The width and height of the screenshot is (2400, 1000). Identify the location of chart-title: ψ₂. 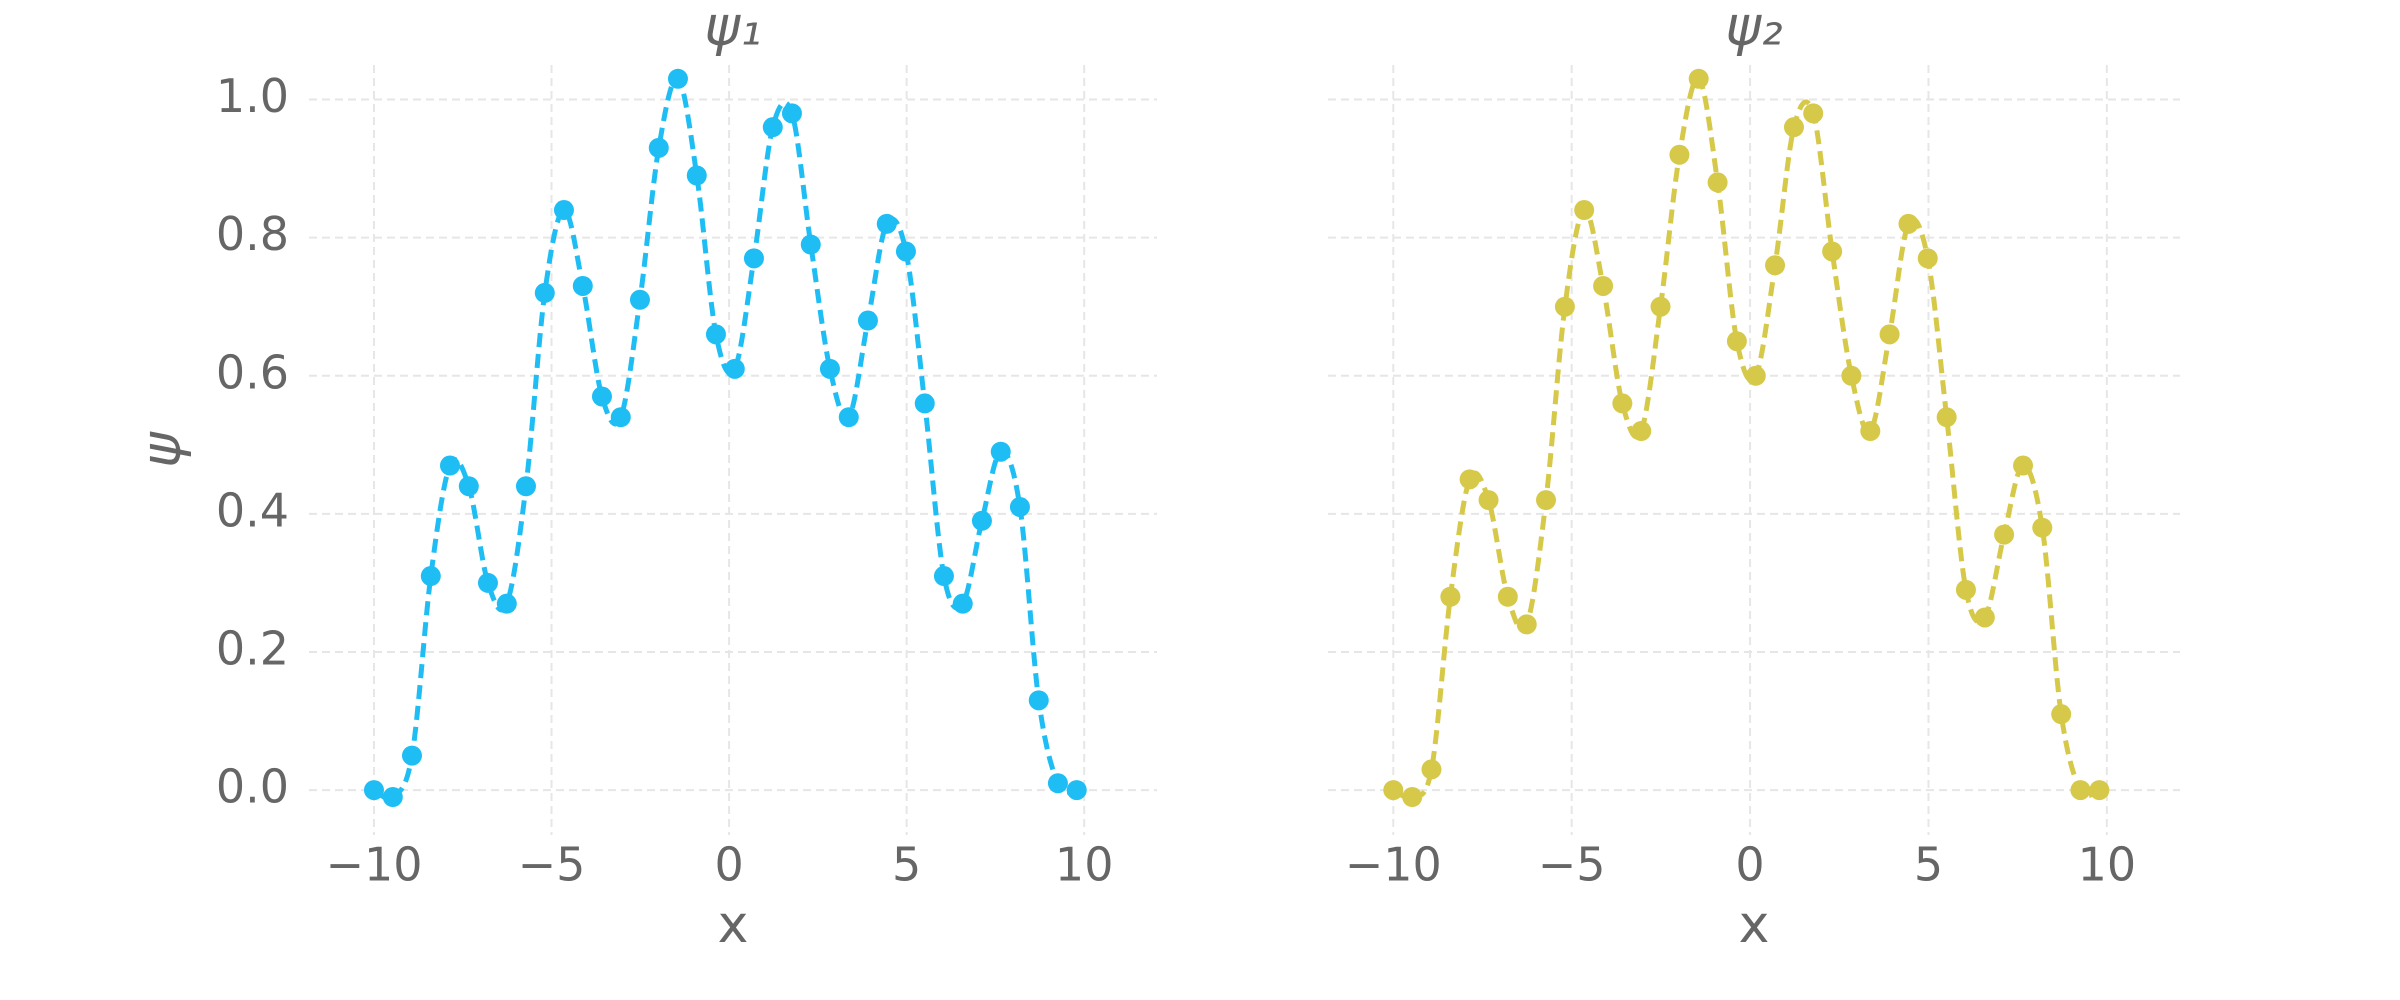
(1753, 29).